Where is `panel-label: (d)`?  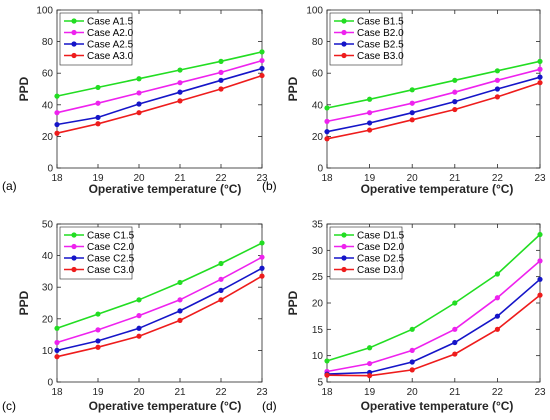 panel-label: (d) is located at coordinates (269, 406).